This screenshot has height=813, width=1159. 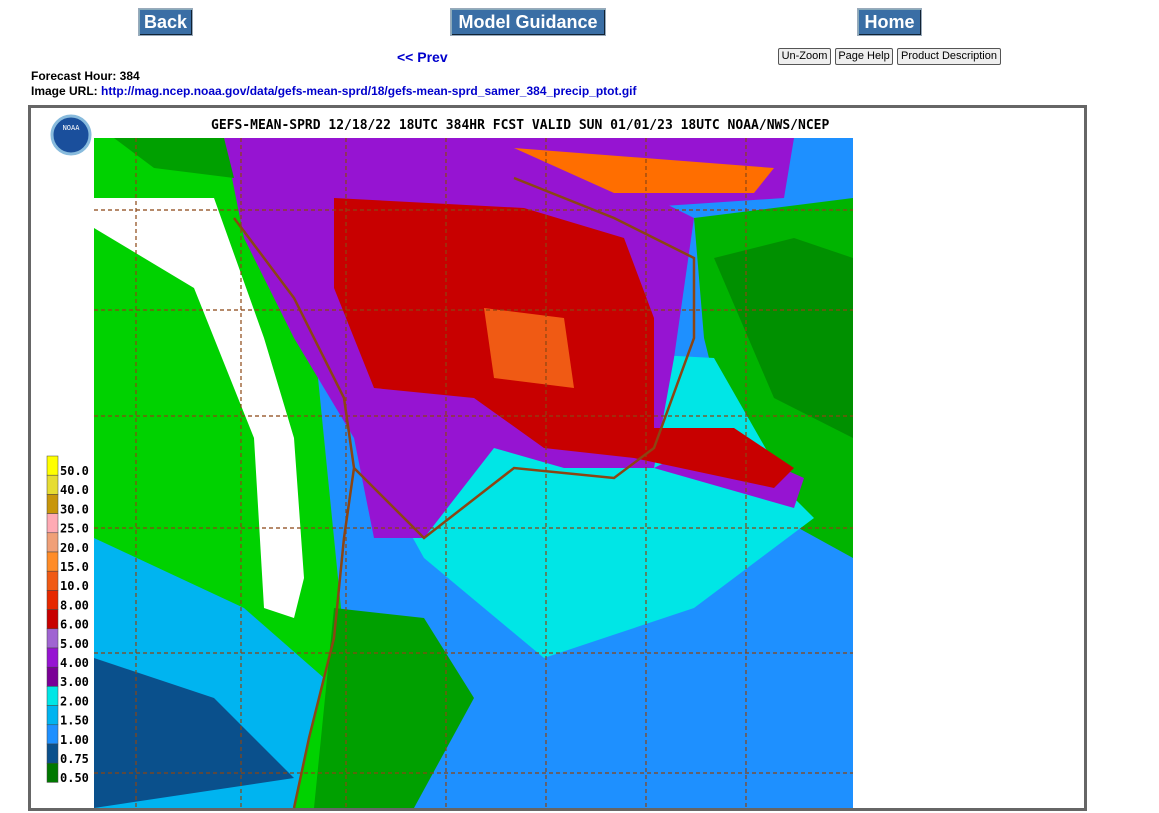 I want to click on model-guidance-button: Model Guidance, so click(x=528, y=22).